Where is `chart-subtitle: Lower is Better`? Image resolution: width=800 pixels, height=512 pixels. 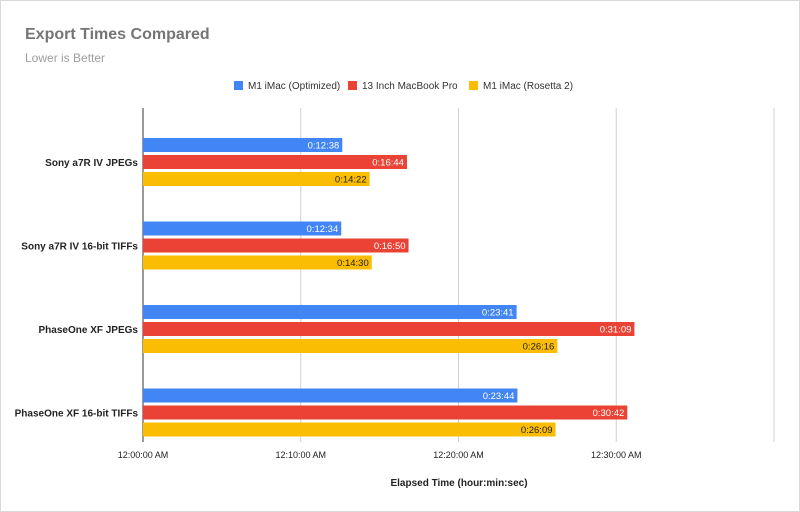
chart-subtitle: Lower is Better is located at coordinates (65, 58).